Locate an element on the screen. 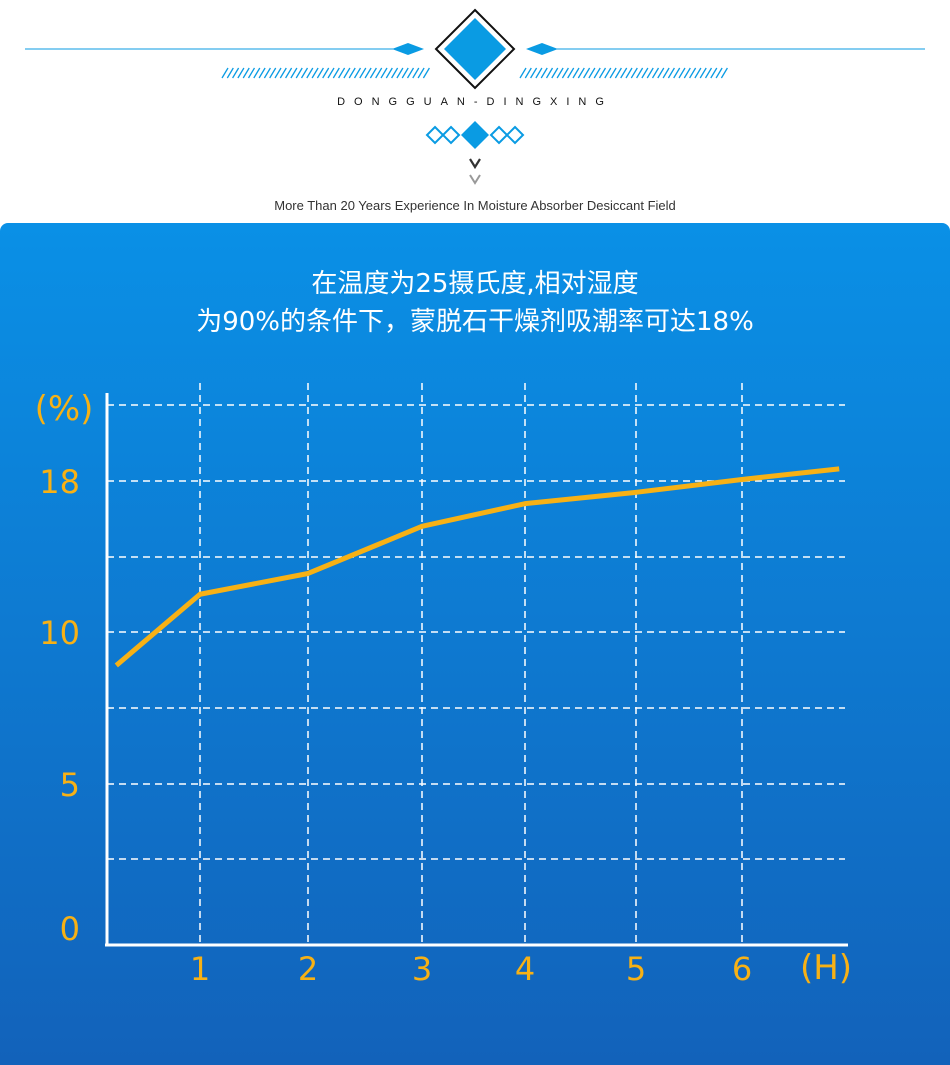  chart-title-line1: 在温度为25摄氏度,相对湿度 is located at coordinates (475, 284).